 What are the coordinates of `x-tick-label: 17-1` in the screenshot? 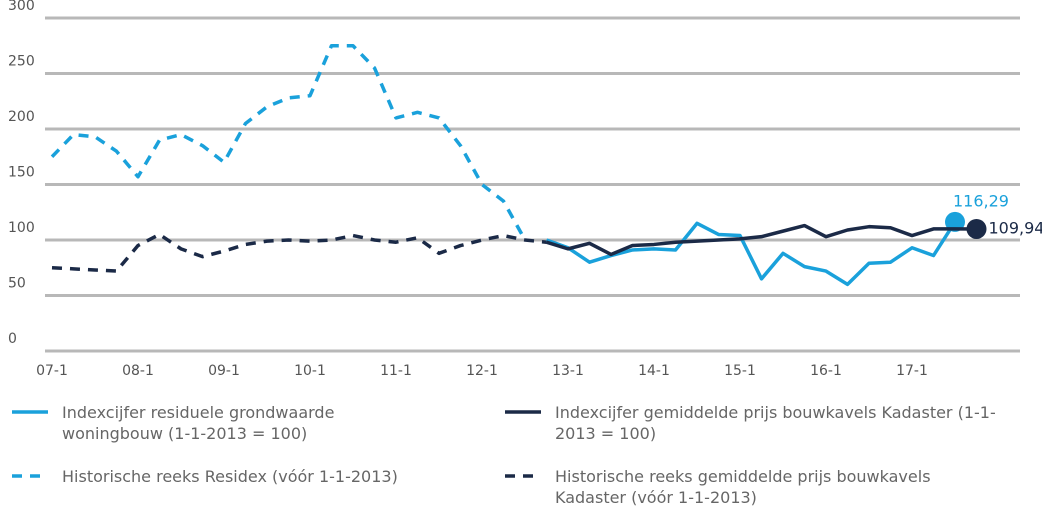 It's located at (912, 371).